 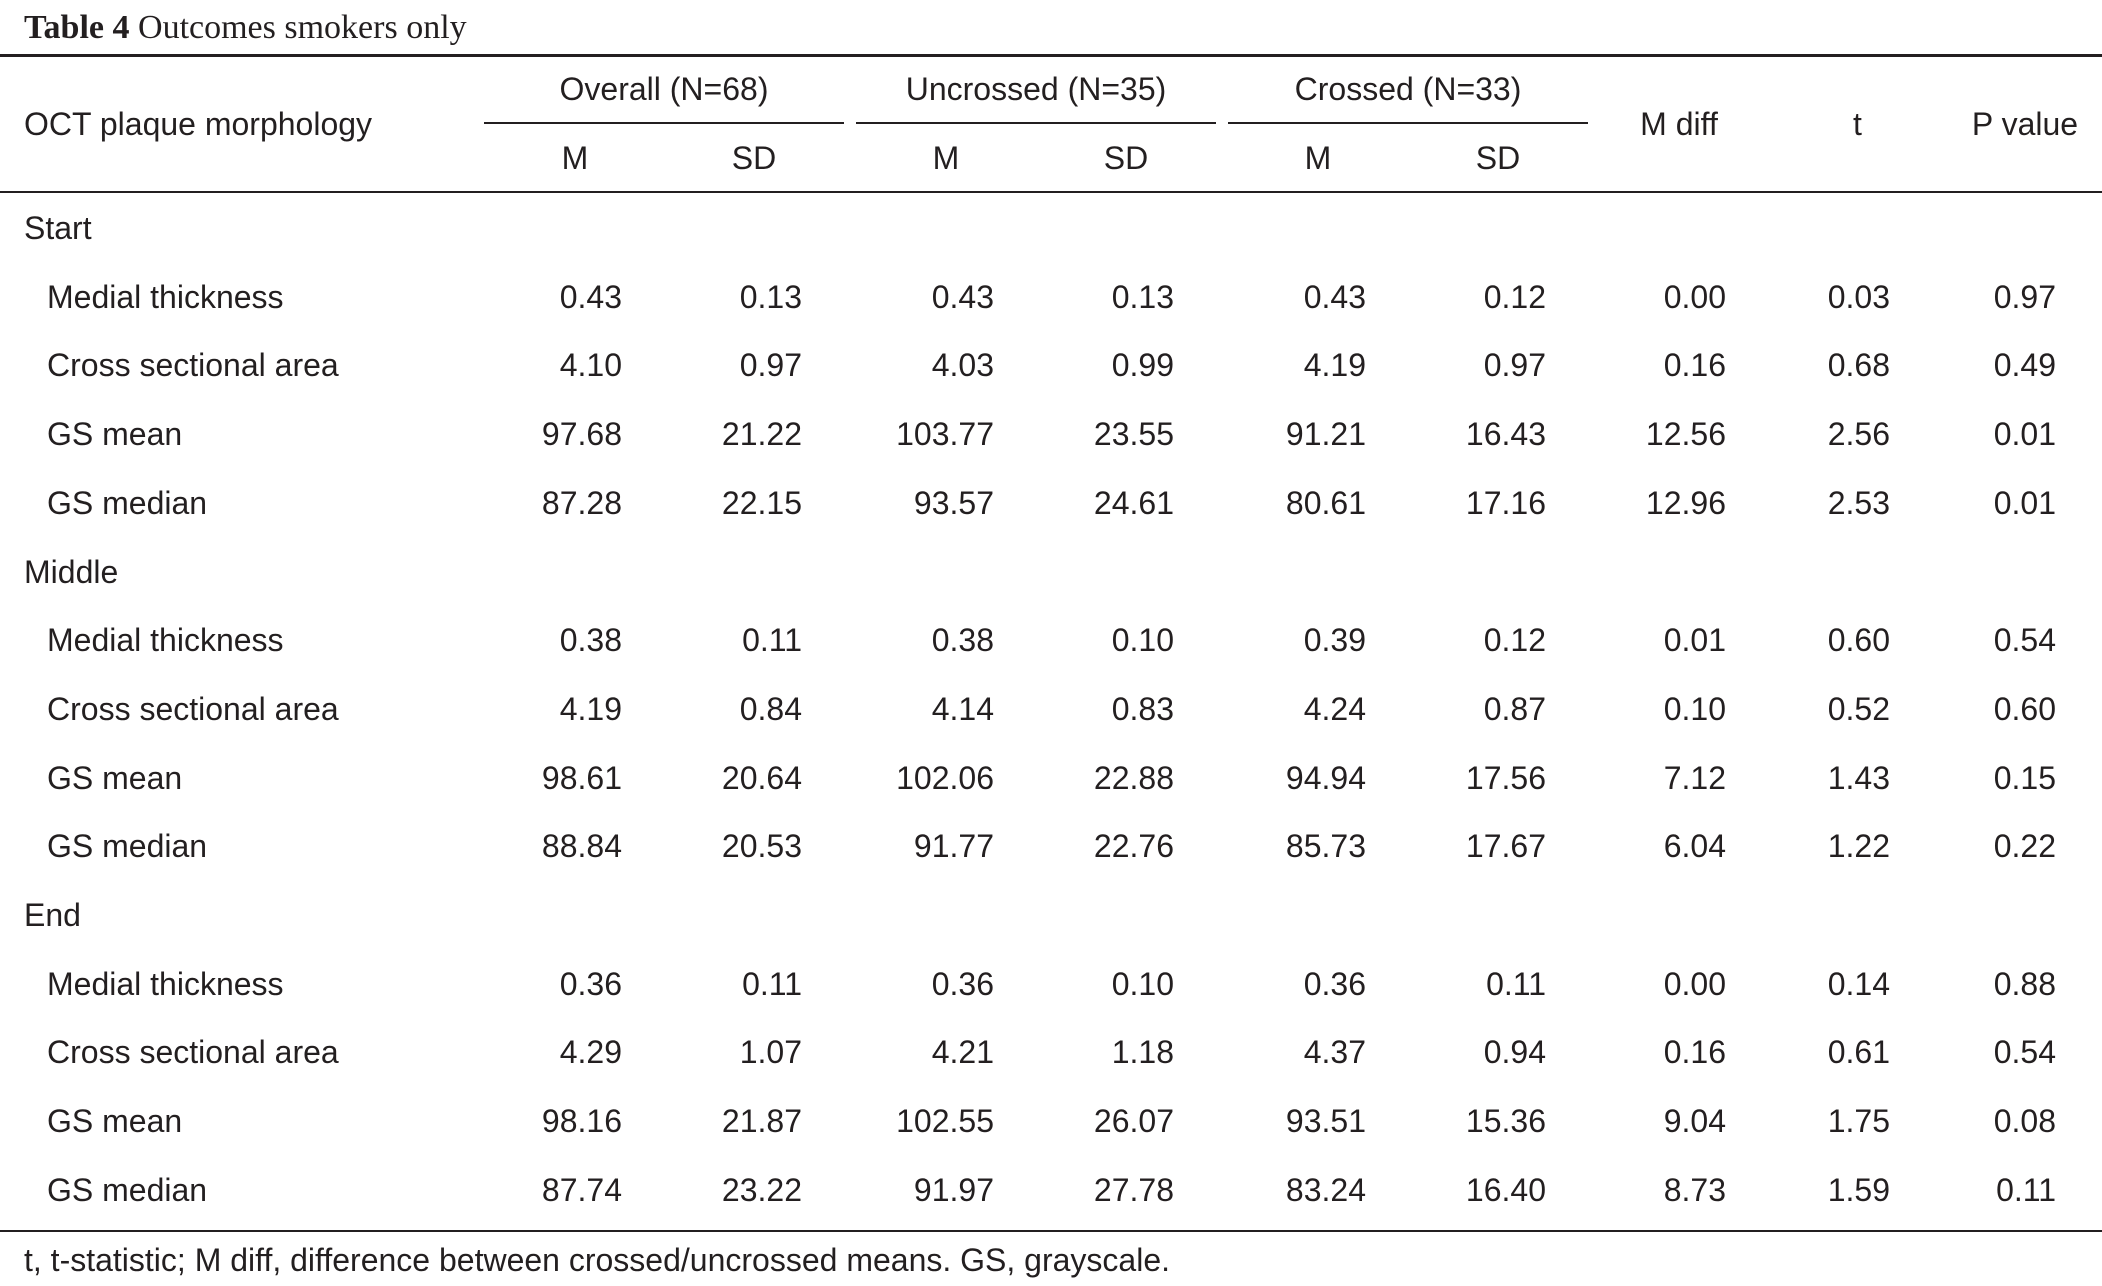 What do you see at coordinates (1408, 89) in the screenshot?
I see `group-header-crossed: Crossed (N=33)` at bounding box center [1408, 89].